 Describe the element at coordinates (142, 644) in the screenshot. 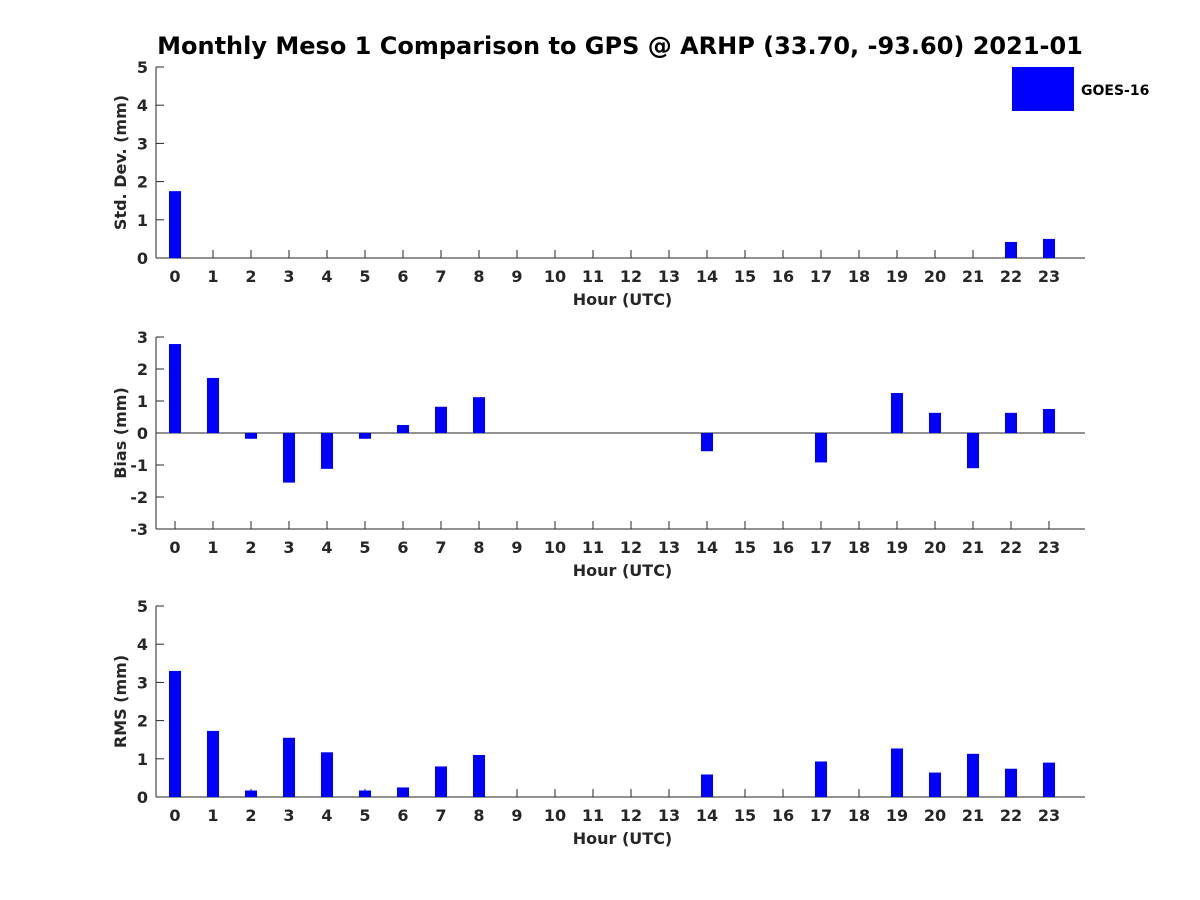

I see `y-tick-label: 4` at that location.